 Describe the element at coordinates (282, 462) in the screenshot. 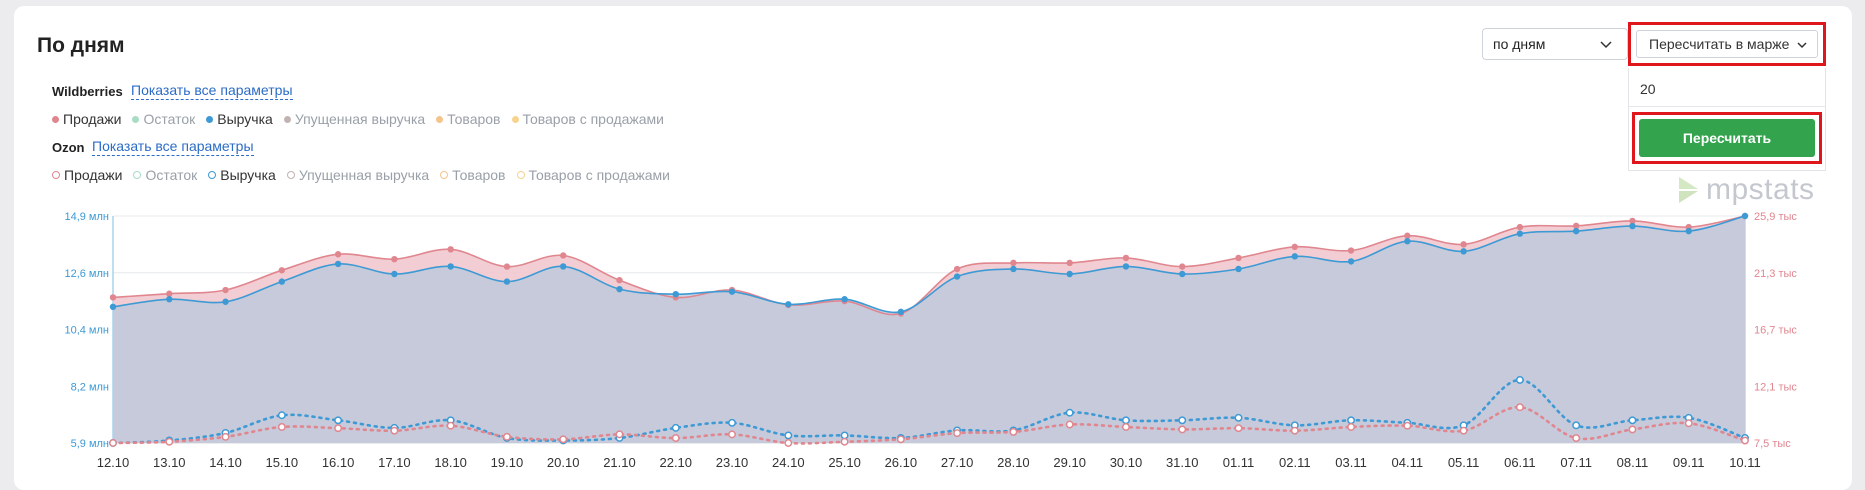

I see `x-tick-label: 15.10` at that location.